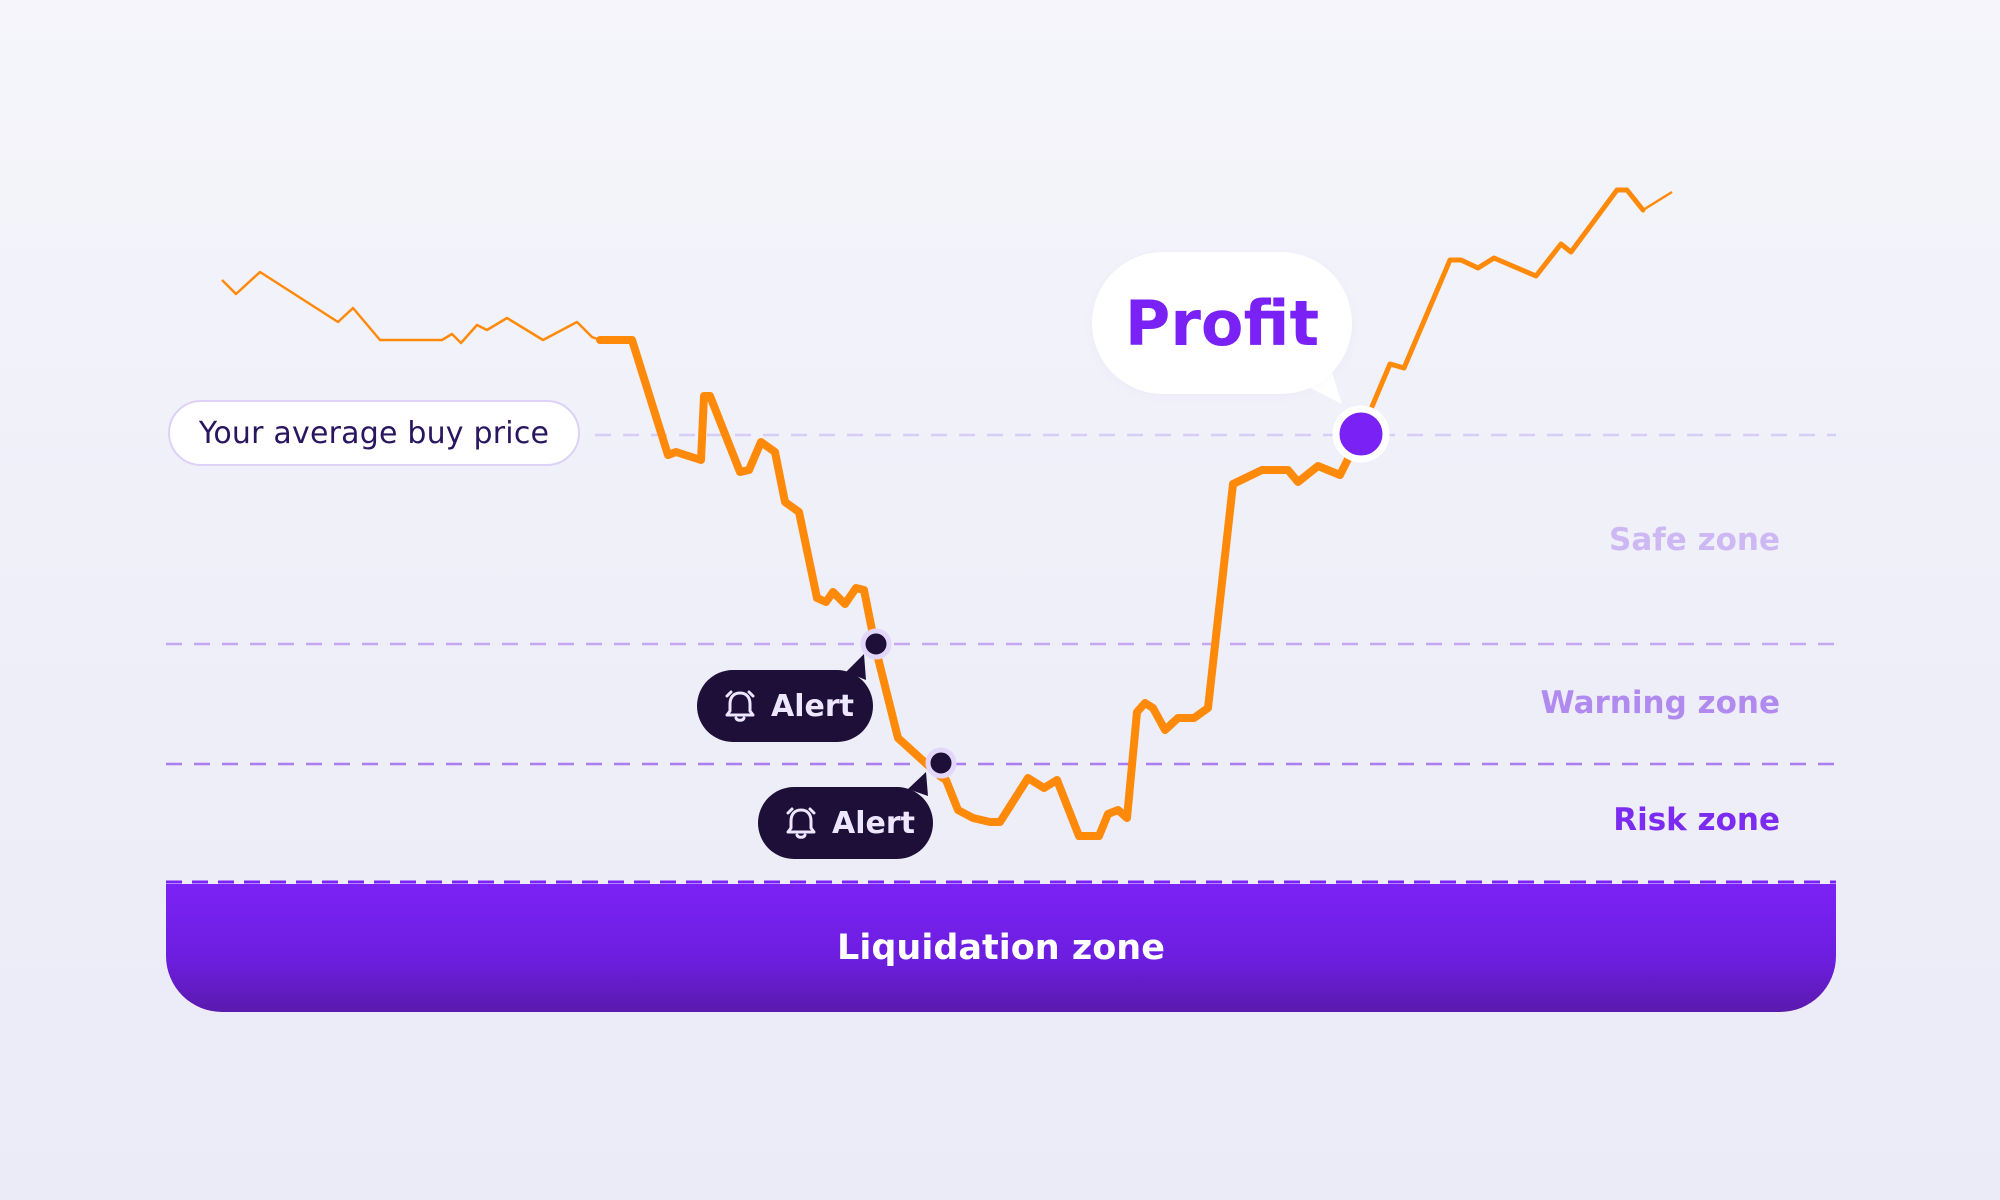 This screenshot has height=1200, width=2000. I want to click on warning-zone-label: Warning zone, so click(1660, 703).